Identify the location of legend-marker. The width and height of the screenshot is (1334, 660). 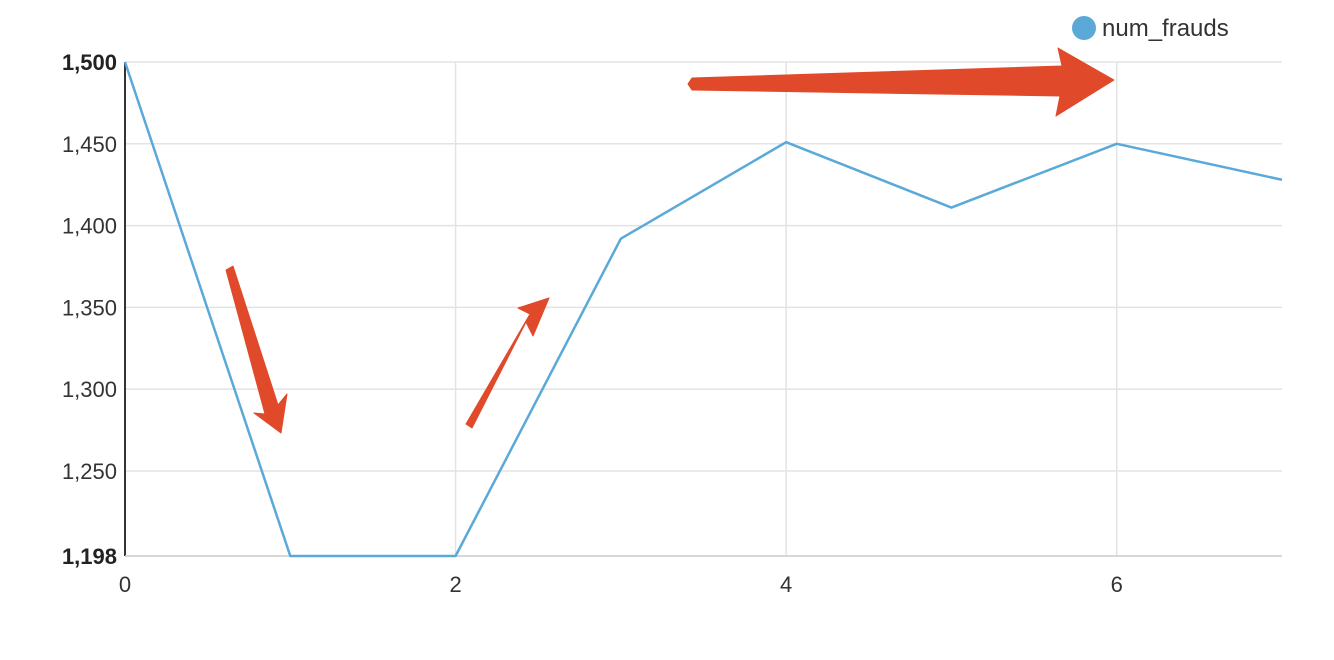
(1084, 28).